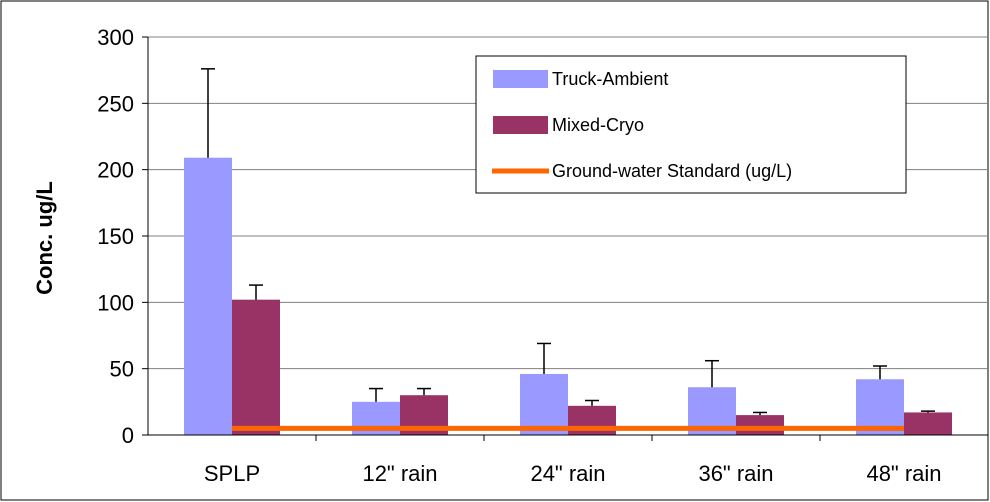 Image resolution: width=990 pixels, height=502 pixels. Describe the element at coordinates (115, 236) in the screenshot. I see `y-tick-label: 150` at that location.